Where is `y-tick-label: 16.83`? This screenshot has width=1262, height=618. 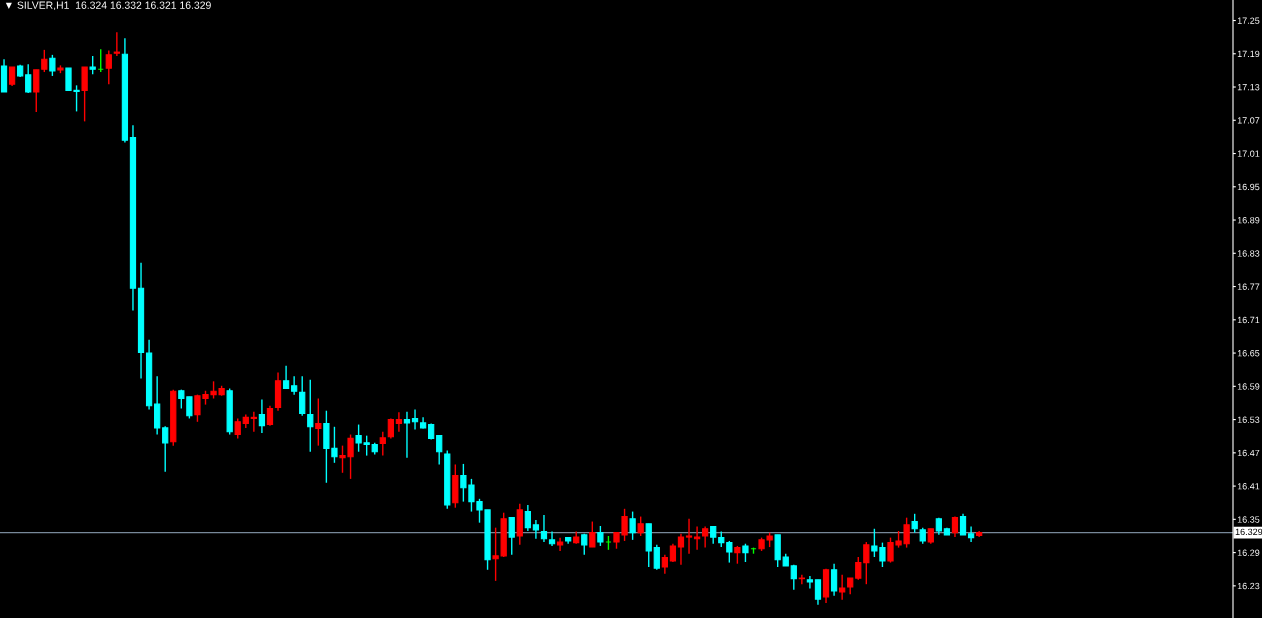
y-tick-label: 16.83 is located at coordinates (1248, 253).